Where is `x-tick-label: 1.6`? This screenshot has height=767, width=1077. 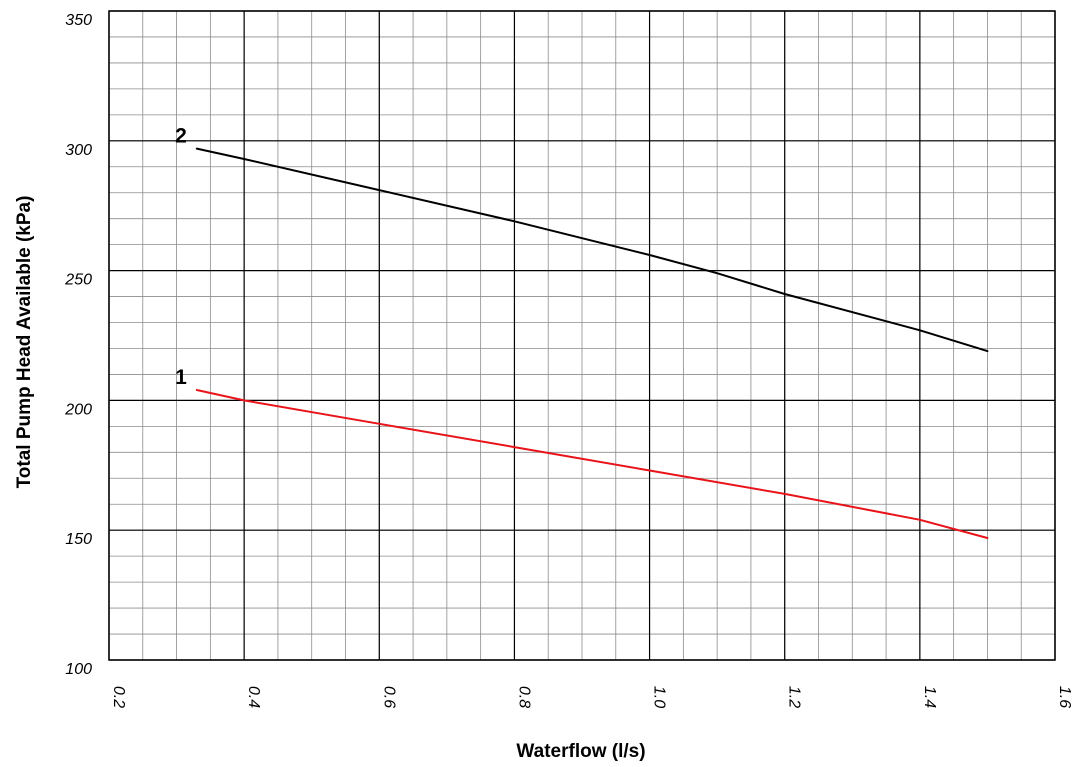 x-tick-label: 1.6 is located at coordinates (1064, 697).